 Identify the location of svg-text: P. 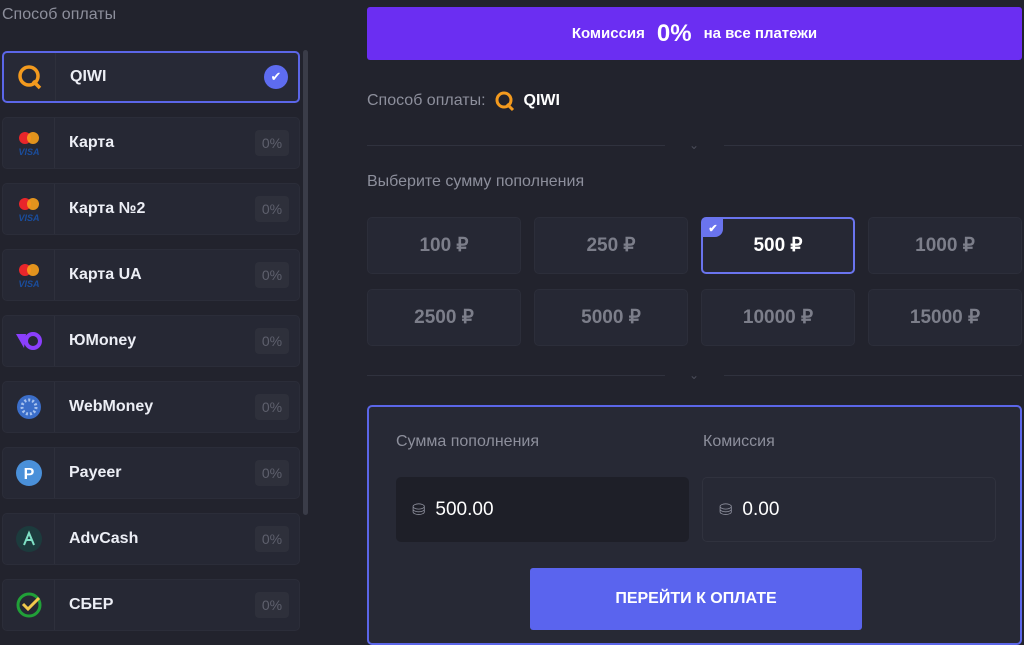
(28, 474).